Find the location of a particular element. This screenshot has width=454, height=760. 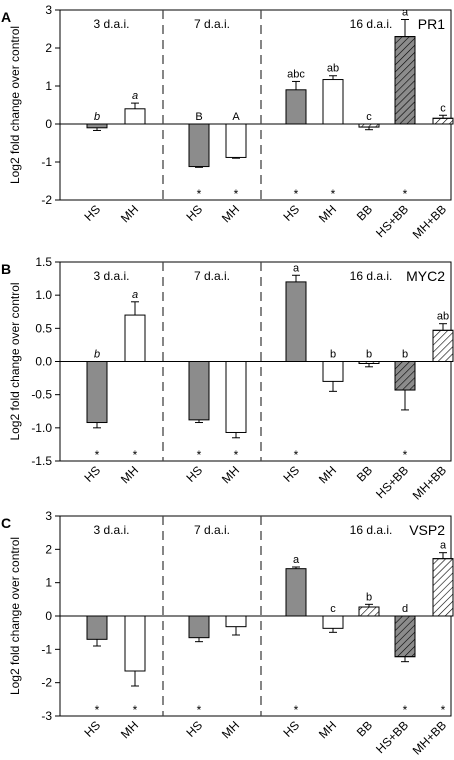

category-label: MH+BB is located at coordinates (429, 737).